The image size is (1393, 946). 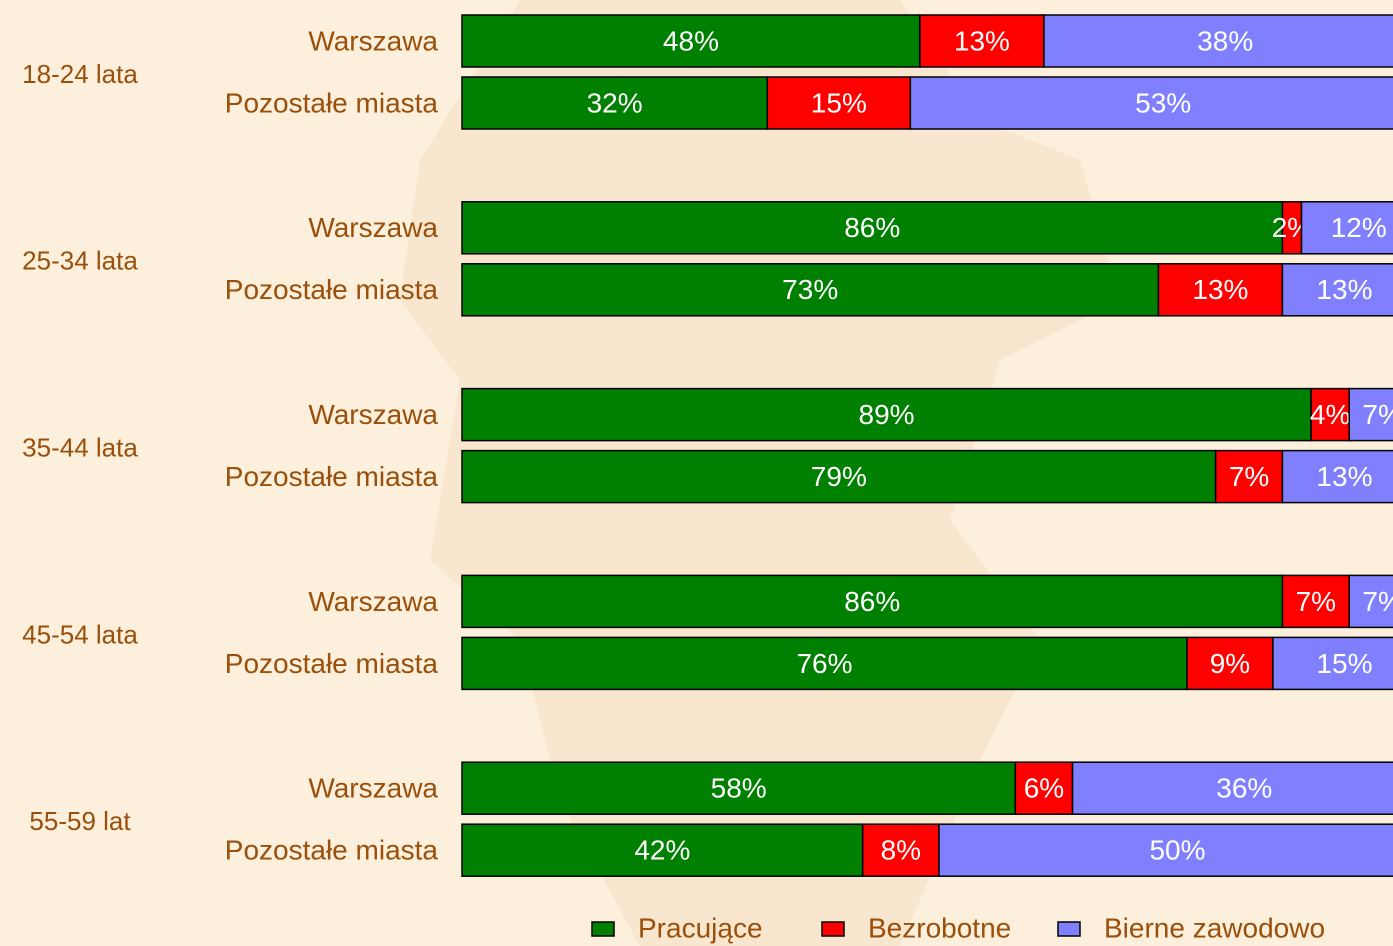 I want to click on value-label: 4%, so click(x=1330, y=414).